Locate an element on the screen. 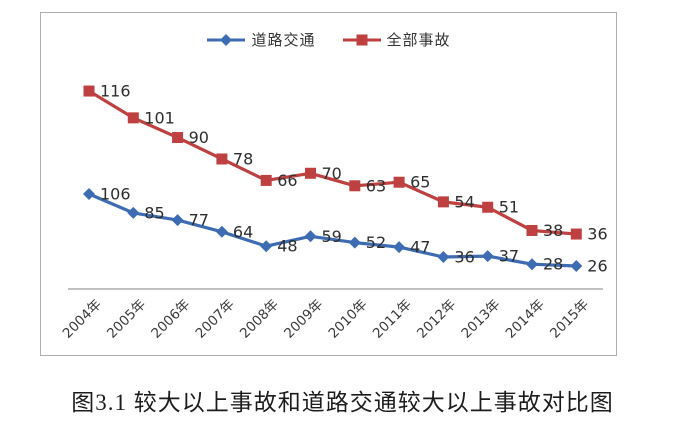 The image size is (685, 435). svg-text: 63 is located at coordinates (376, 185).